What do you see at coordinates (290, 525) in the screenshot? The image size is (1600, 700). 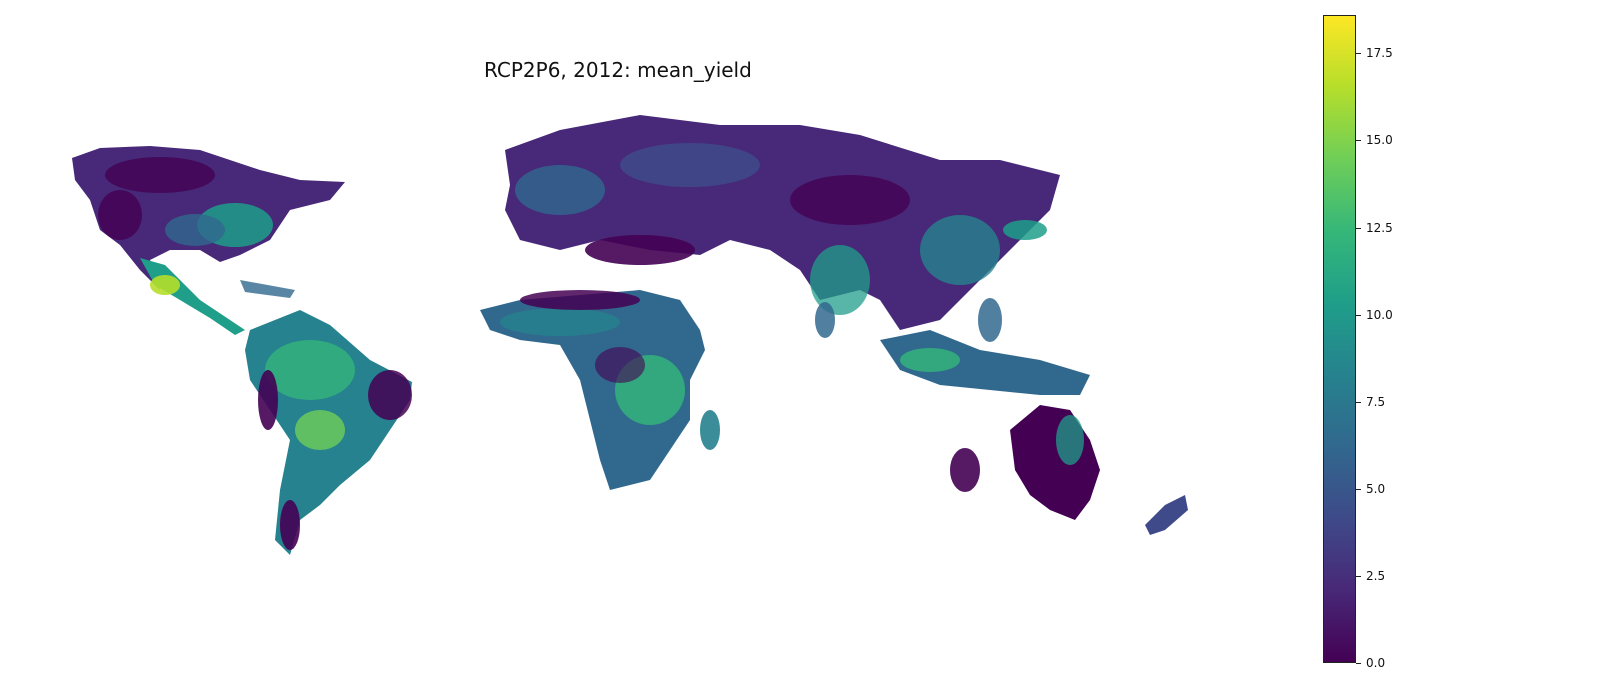 I see `region-patagonia` at bounding box center [290, 525].